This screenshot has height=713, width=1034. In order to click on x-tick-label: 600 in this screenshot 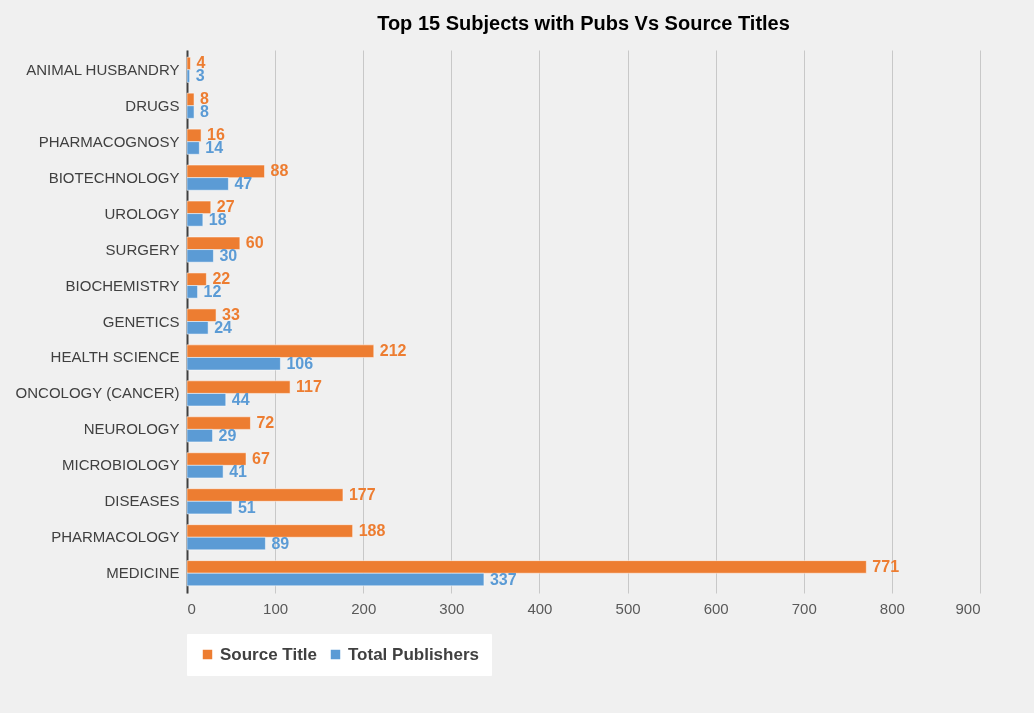, I will do `click(716, 608)`.